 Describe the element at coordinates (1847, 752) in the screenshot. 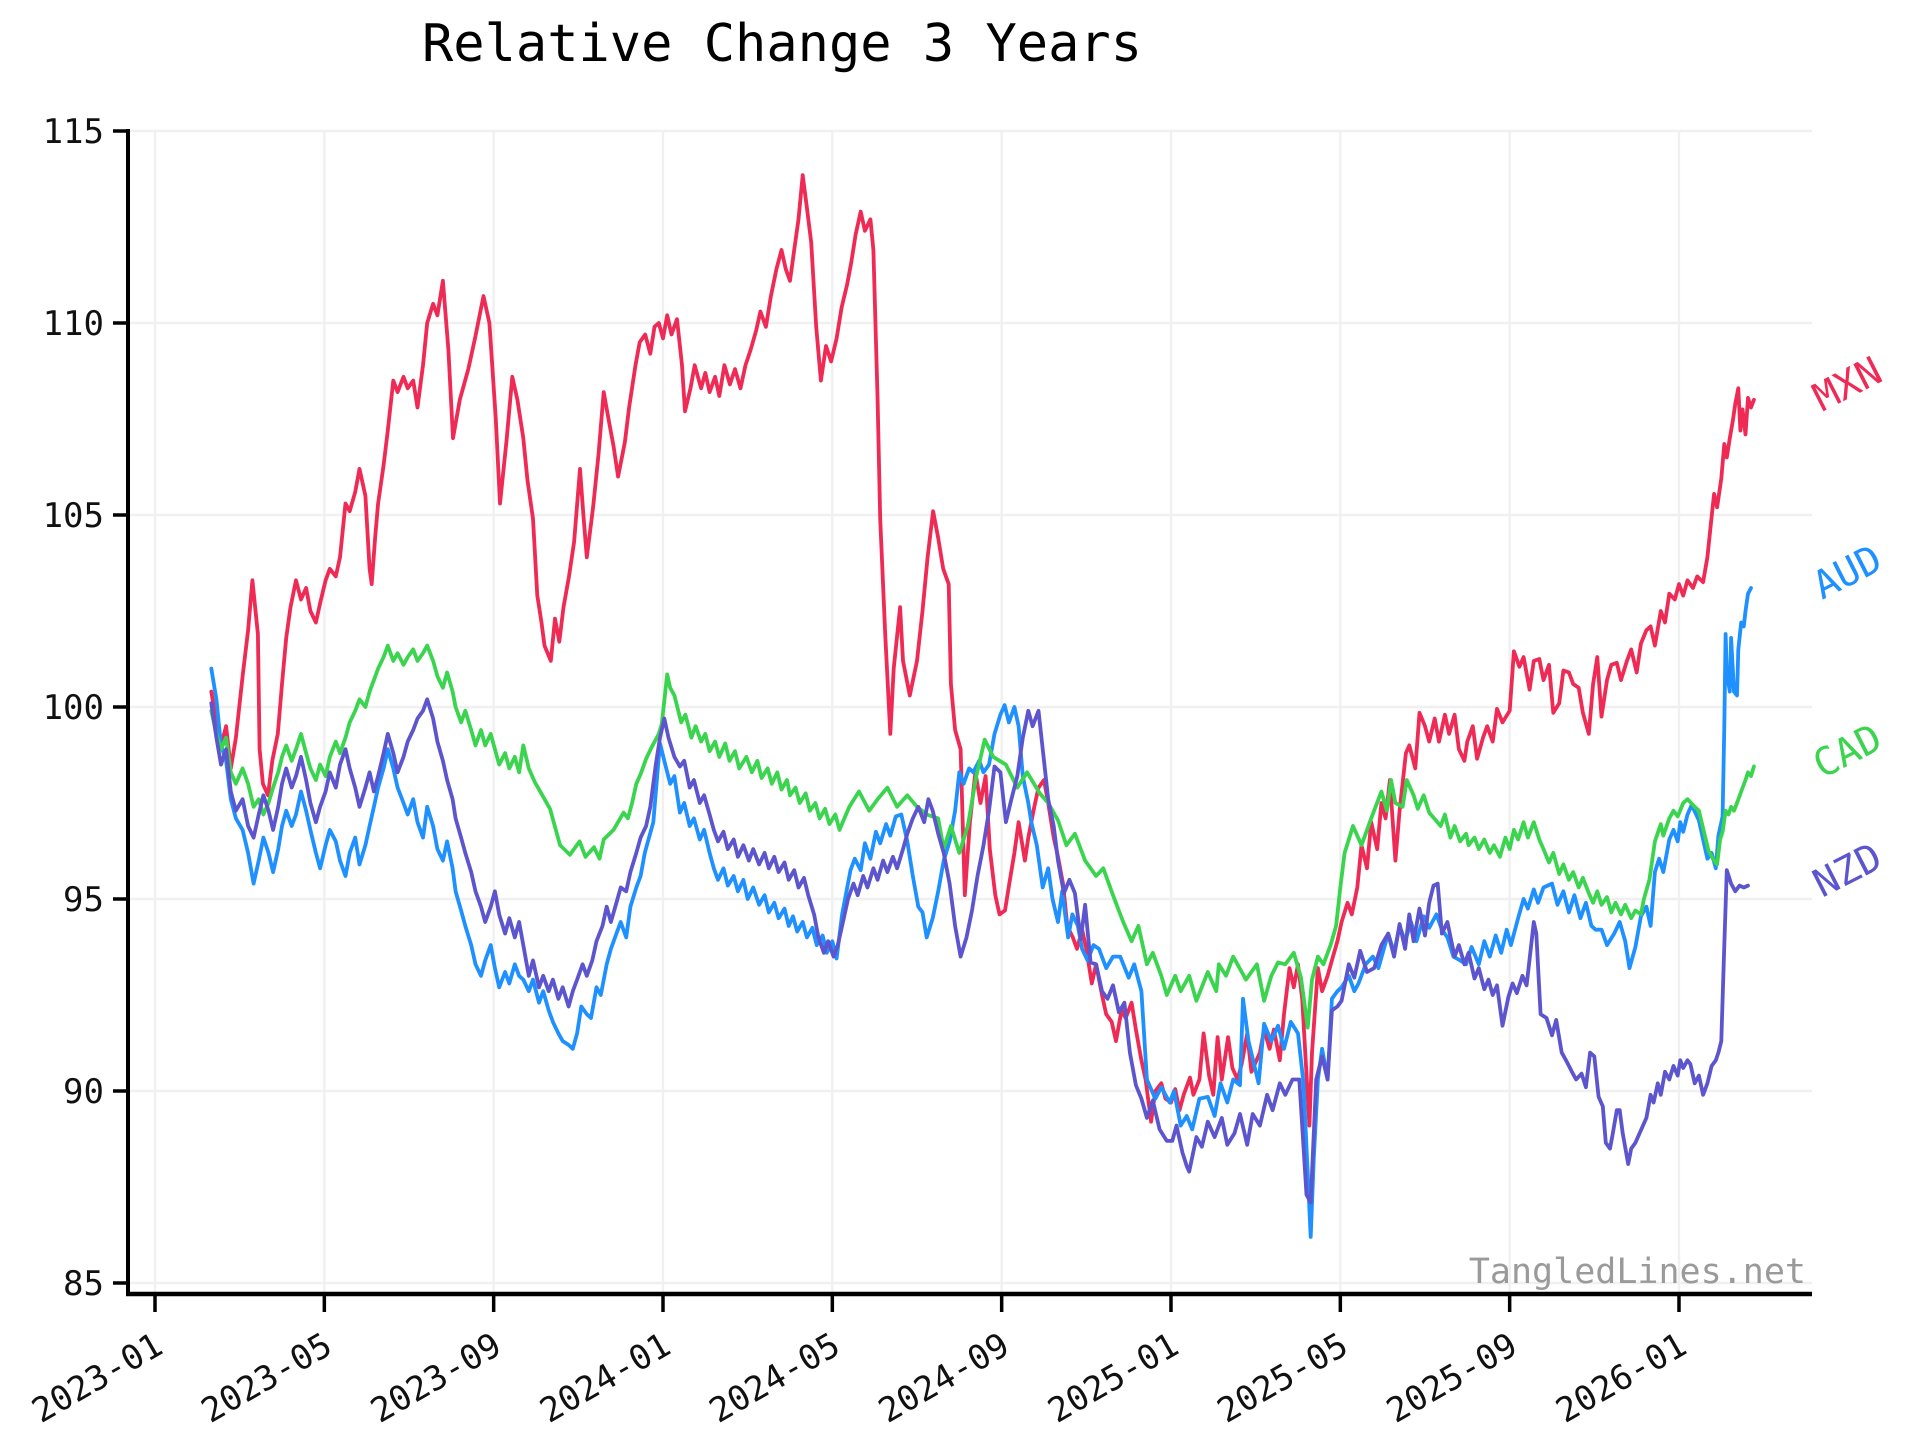

I see `series-label-CAD: CAD` at that location.